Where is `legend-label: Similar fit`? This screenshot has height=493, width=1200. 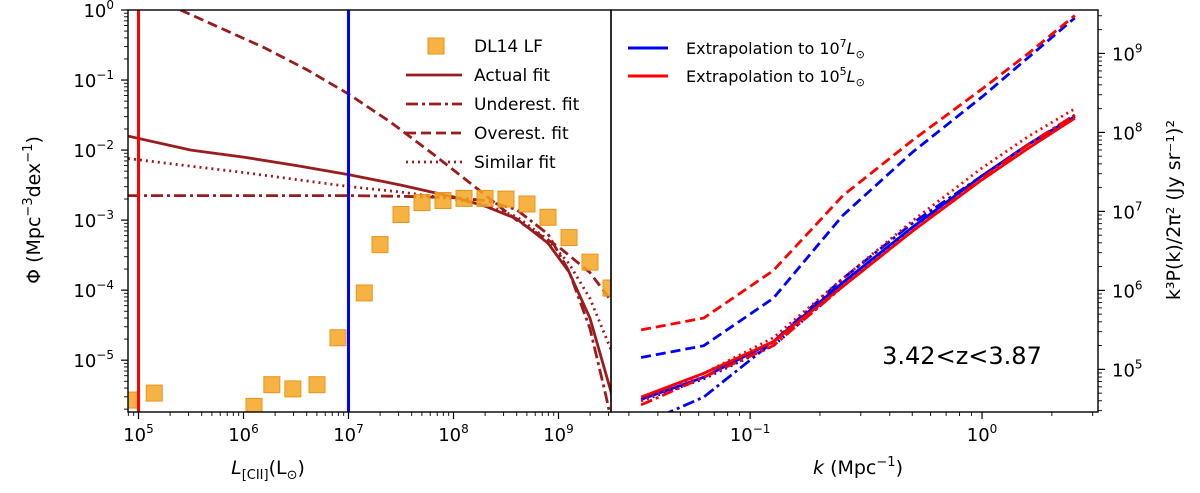
legend-label: Similar fit is located at coordinates (515, 163).